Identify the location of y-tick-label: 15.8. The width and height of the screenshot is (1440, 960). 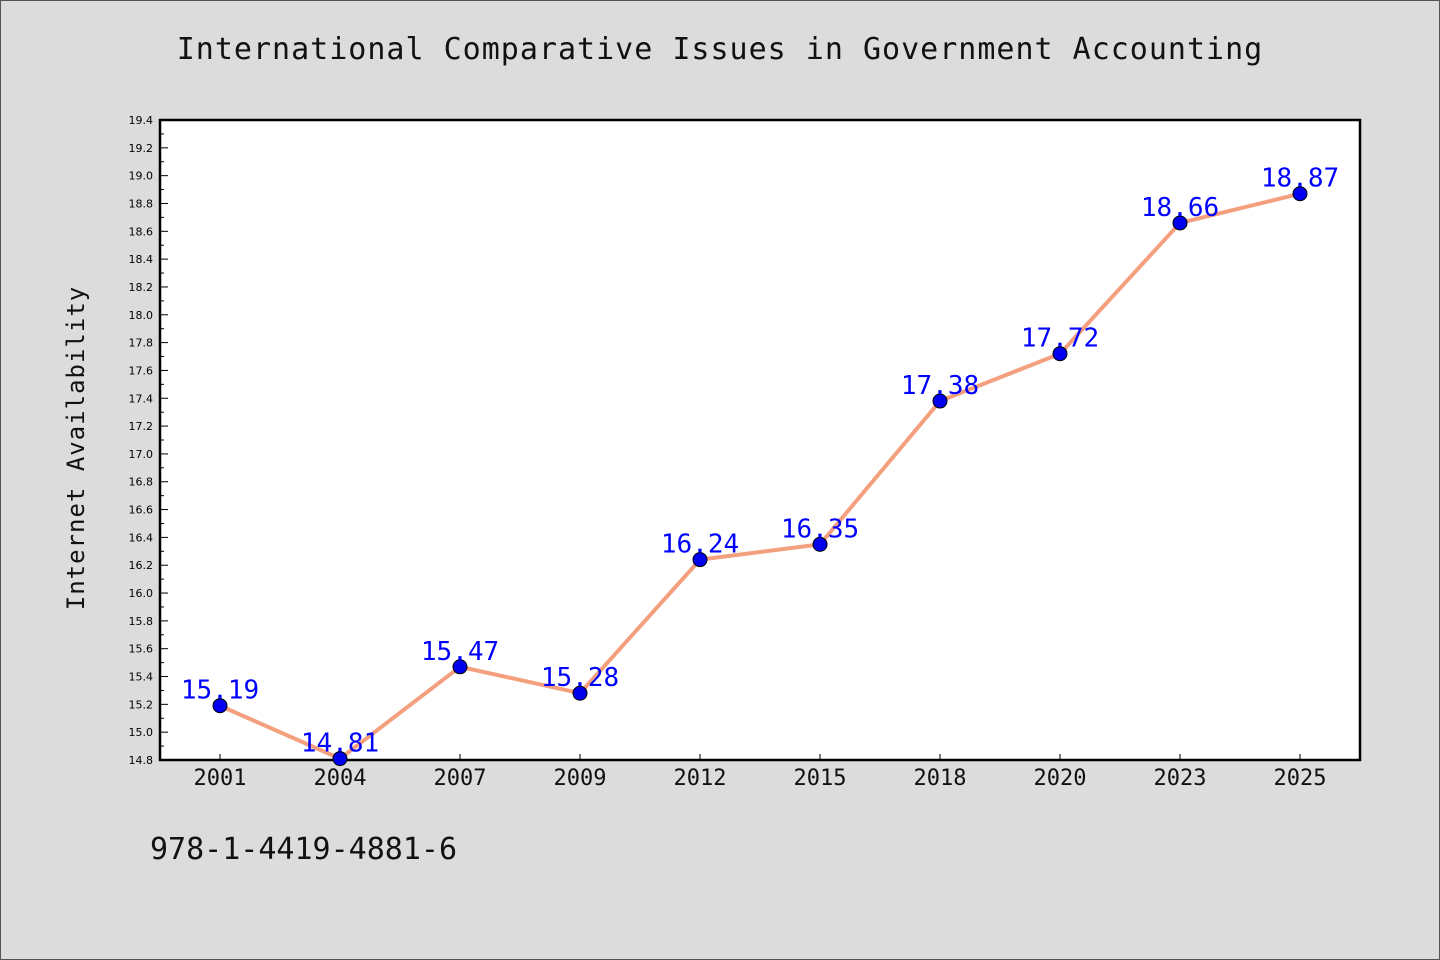
(141, 621).